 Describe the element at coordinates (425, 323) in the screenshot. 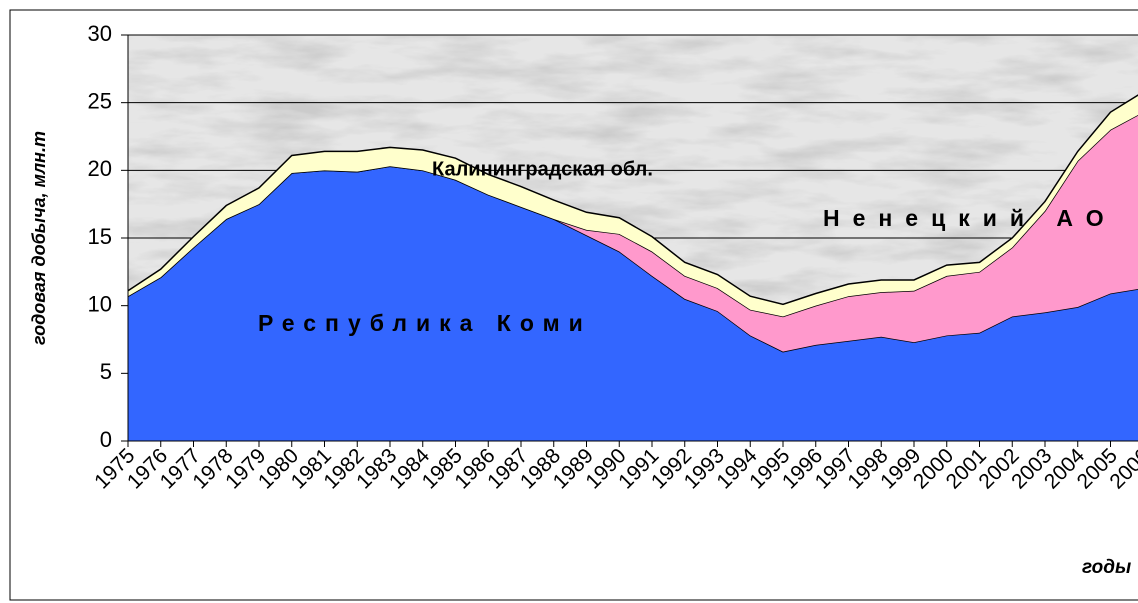

I see `series-label: Республика Коми` at that location.